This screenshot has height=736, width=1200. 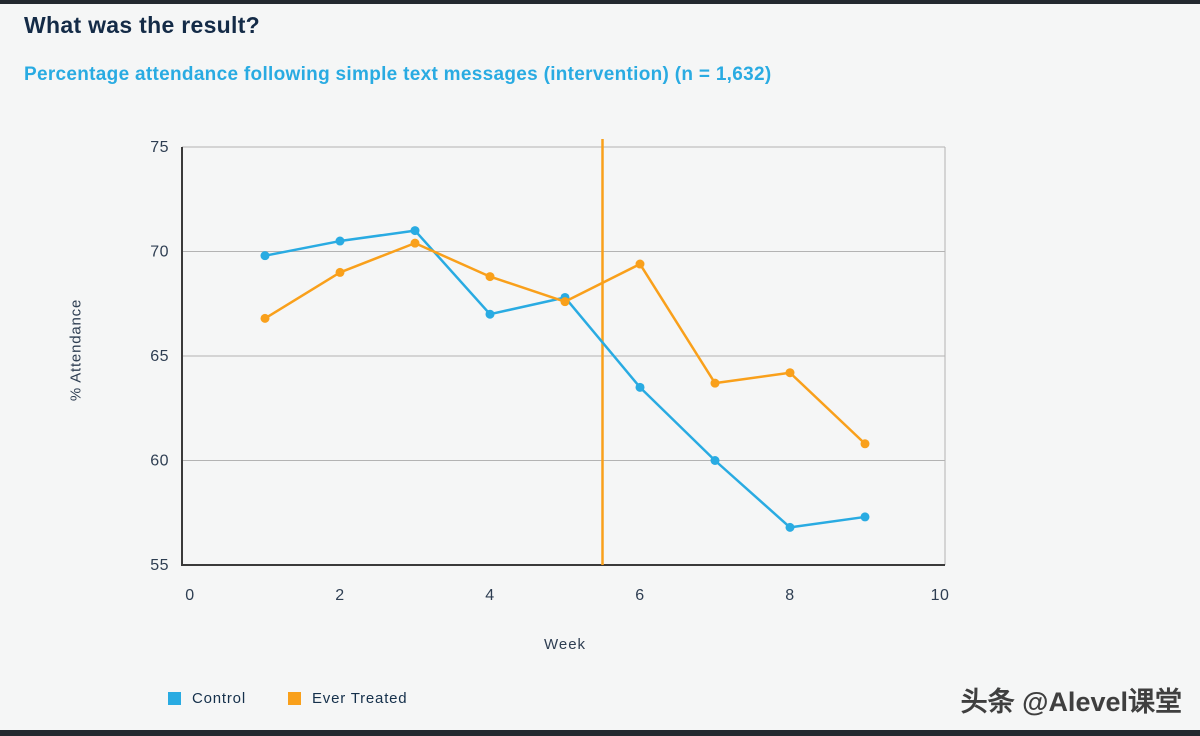 What do you see at coordinates (189, 595) in the screenshot?
I see `x-tick-label: 0` at bounding box center [189, 595].